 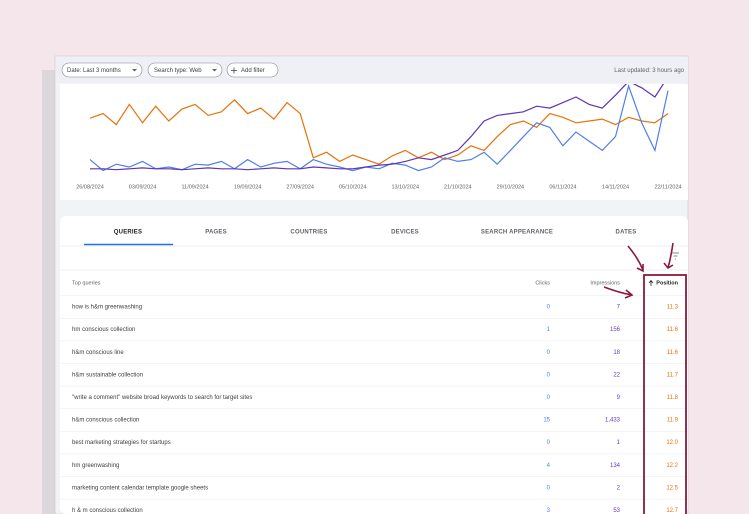 I want to click on x-tick-label: 13/10/2024, so click(x=406, y=187).